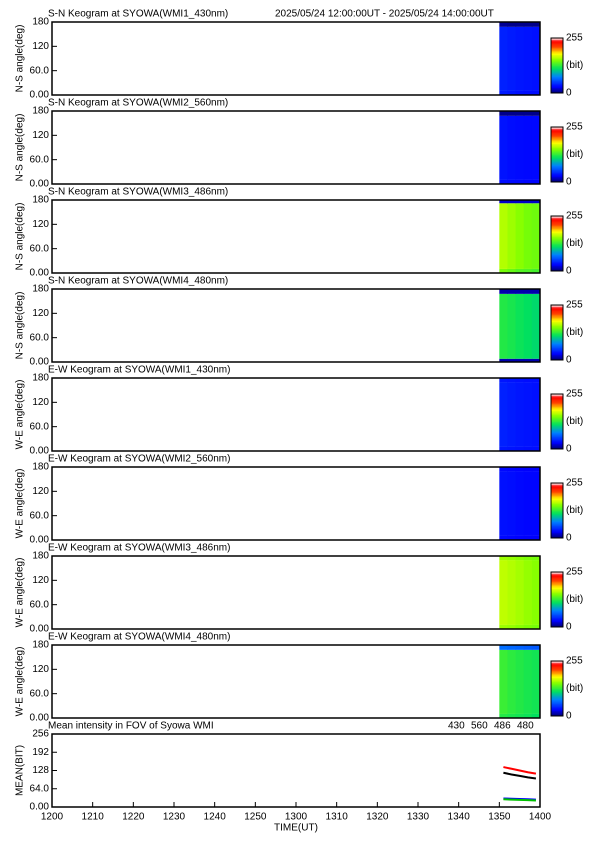 The height and width of the screenshot is (842, 595). Describe the element at coordinates (569, 360) in the screenshot. I see `colorbar-tick-label: 0` at that location.